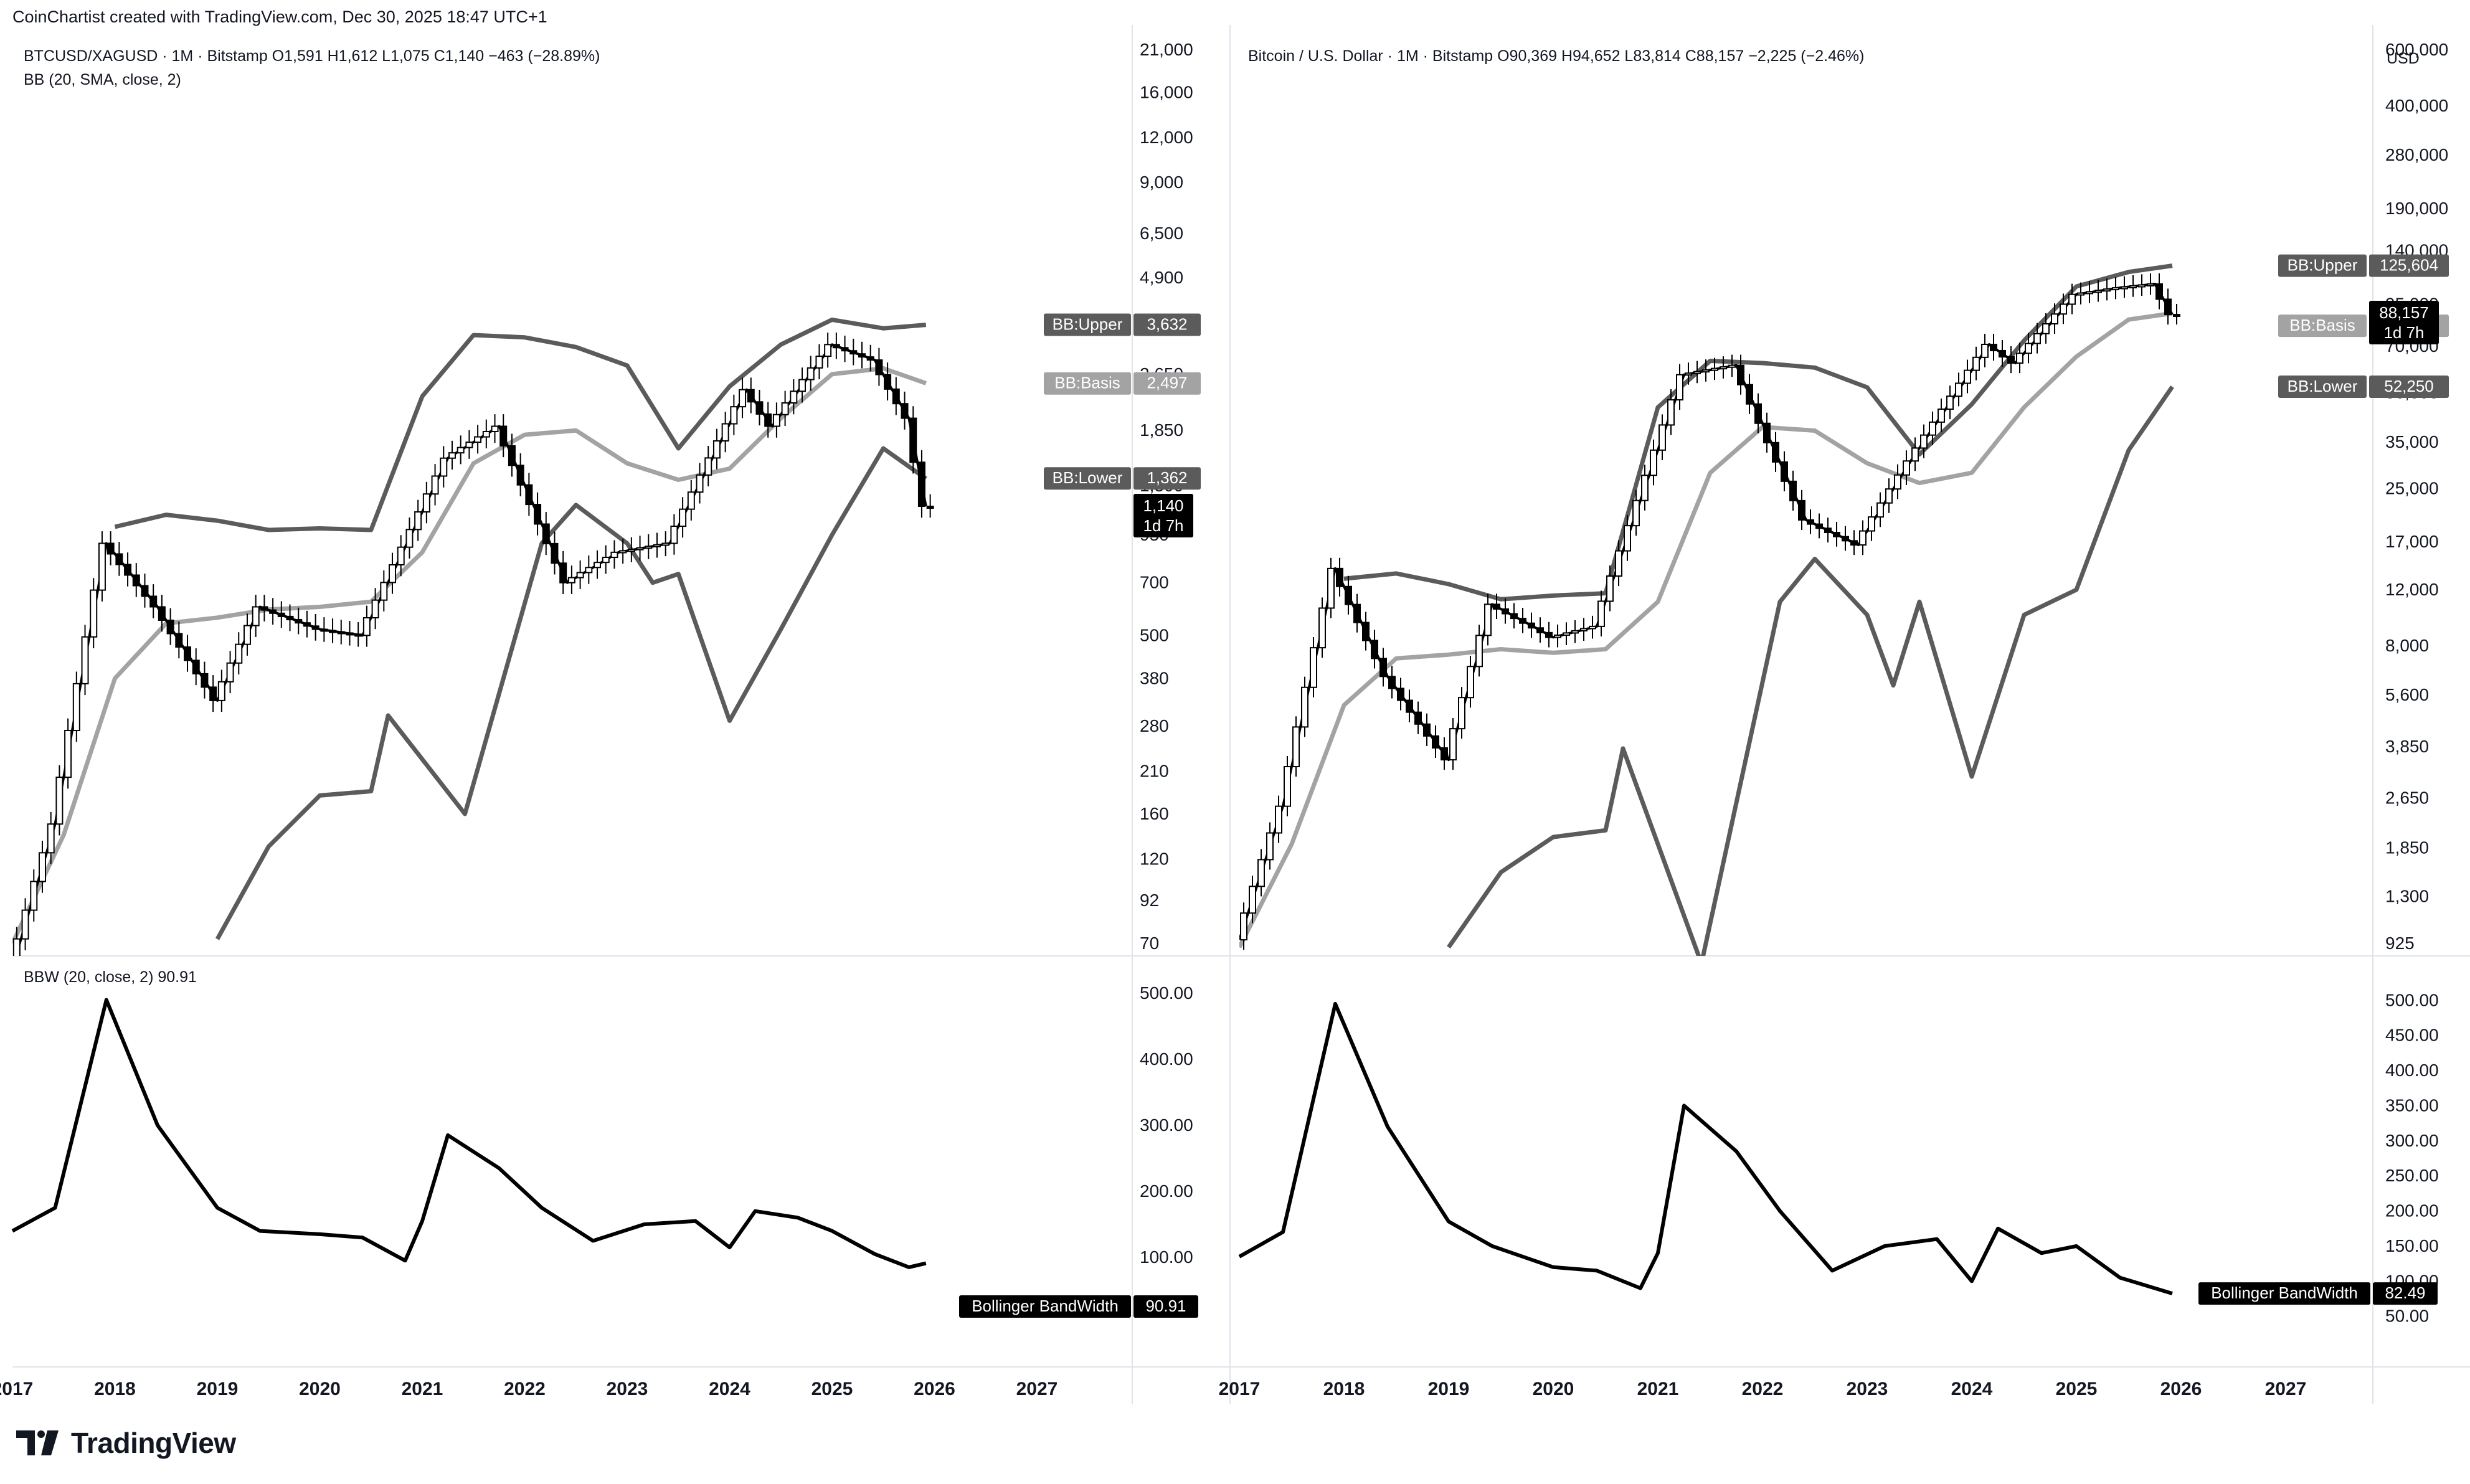 Image resolution: width=2470 pixels, height=1484 pixels. Describe the element at coordinates (126, 1443) in the screenshot. I see `tradingview-brand: TradingView` at that location.